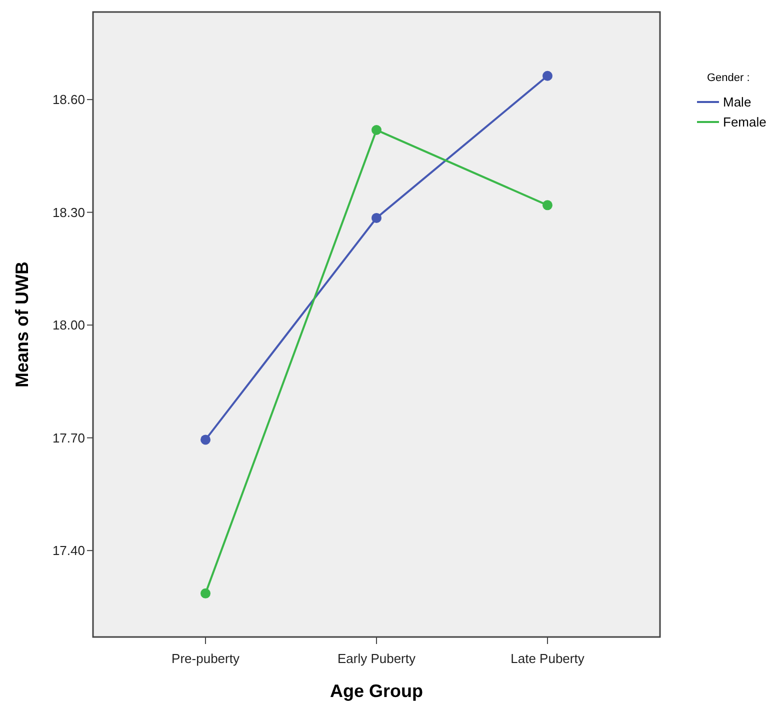 The width and height of the screenshot is (773, 701). Describe the element at coordinates (68, 212) in the screenshot. I see `y-tick-label: 18.30` at that location.